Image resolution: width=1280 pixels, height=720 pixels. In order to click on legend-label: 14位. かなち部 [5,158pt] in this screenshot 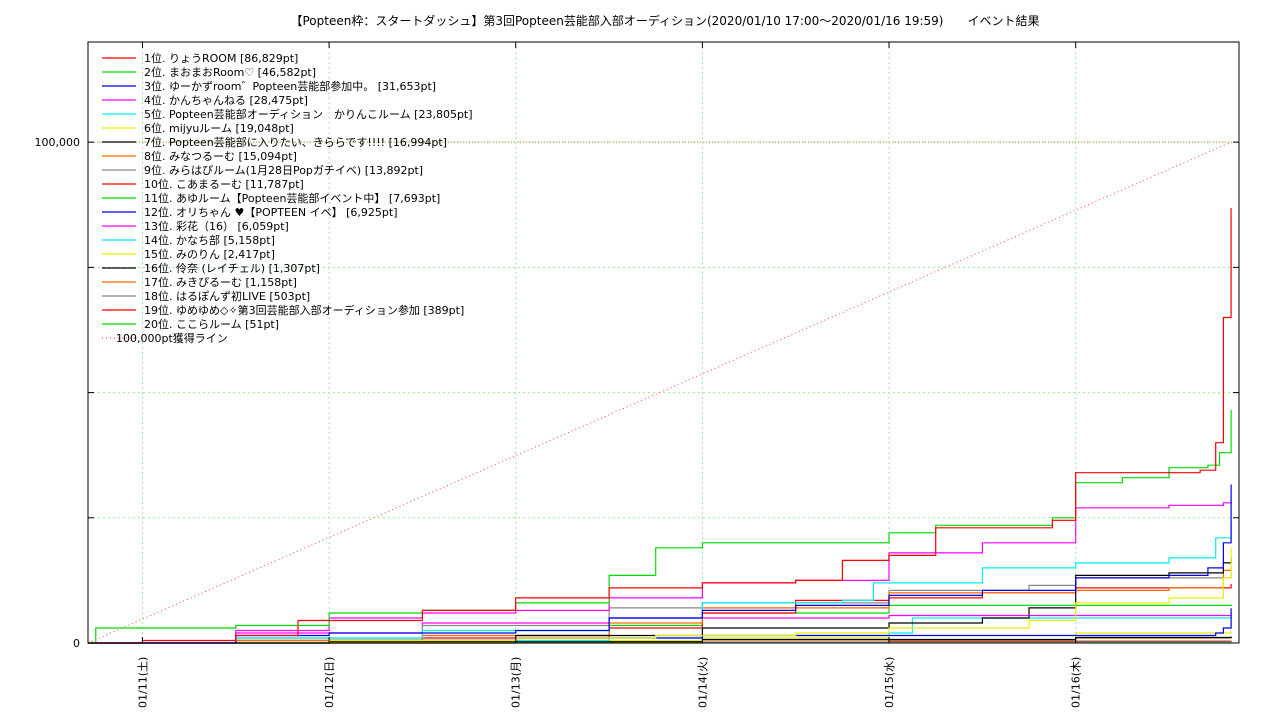, I will do `click(209, 240)`.